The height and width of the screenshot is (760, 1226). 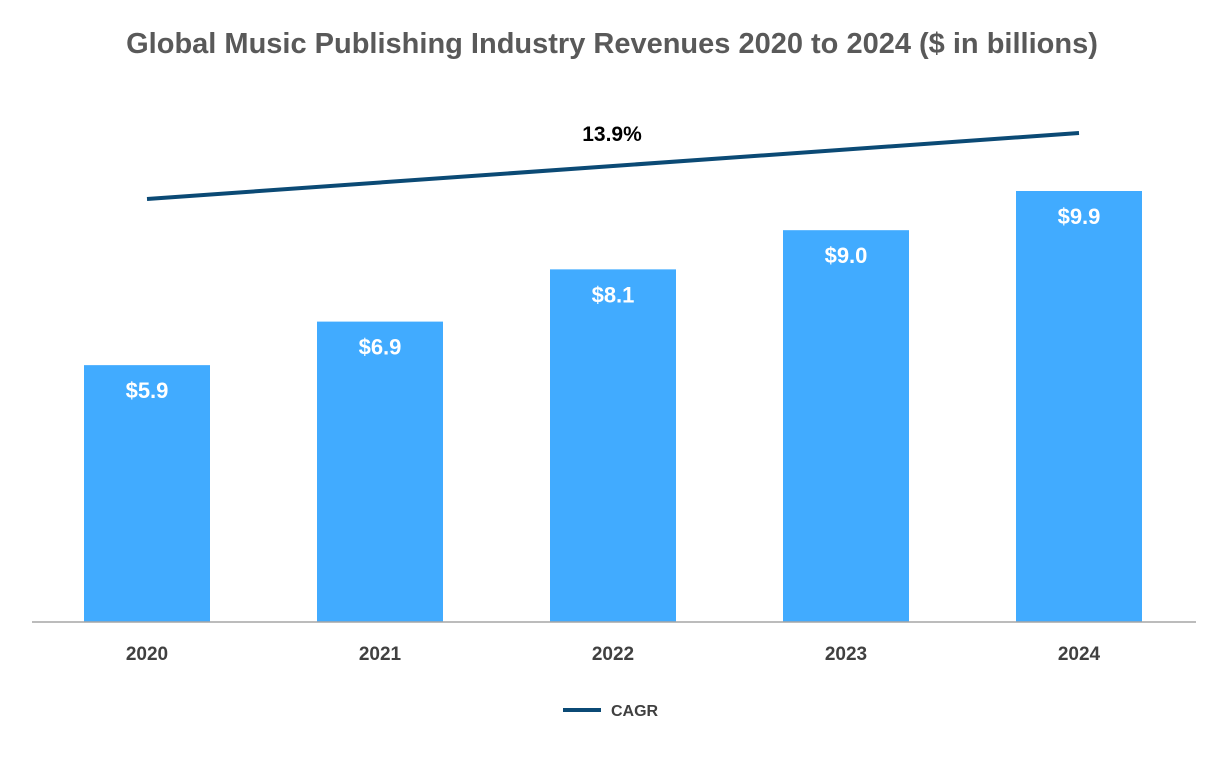 I want to click on x-tick-label-2024: 2024, so click(x=1079, y=654).